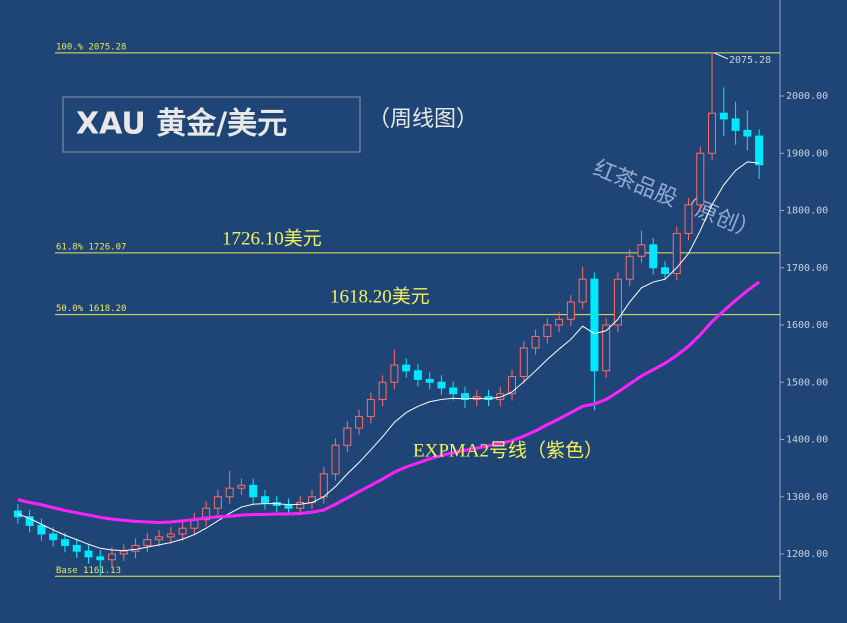 The width and height of the screenshot is (847, 623). I want to click on chart-title: XAU 黄金/美元, so click(181, 124).